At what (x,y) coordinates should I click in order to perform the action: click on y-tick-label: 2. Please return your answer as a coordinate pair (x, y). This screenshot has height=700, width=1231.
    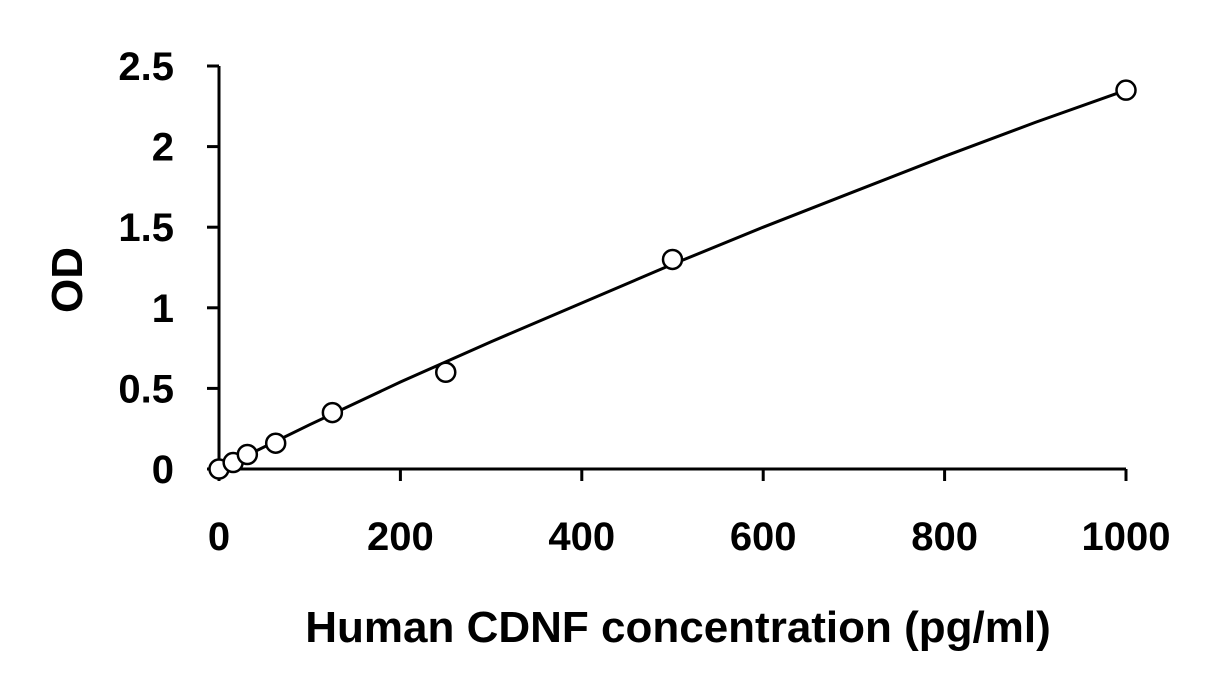
    Looking at the image, I should click on (163, 148).